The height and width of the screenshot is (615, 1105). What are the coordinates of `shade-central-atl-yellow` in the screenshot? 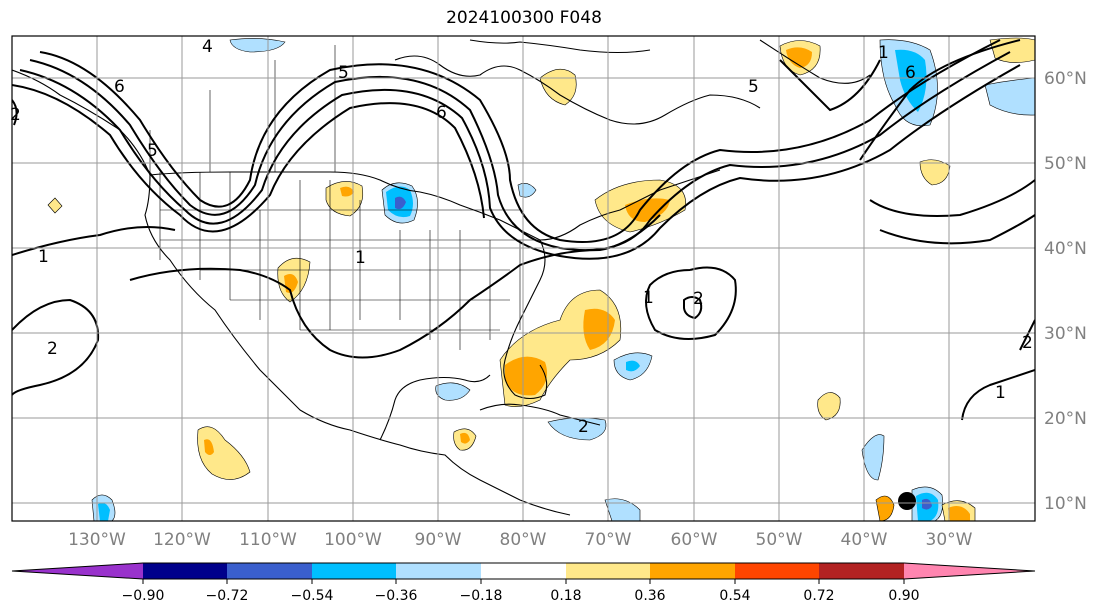 It's located at (829, 406).